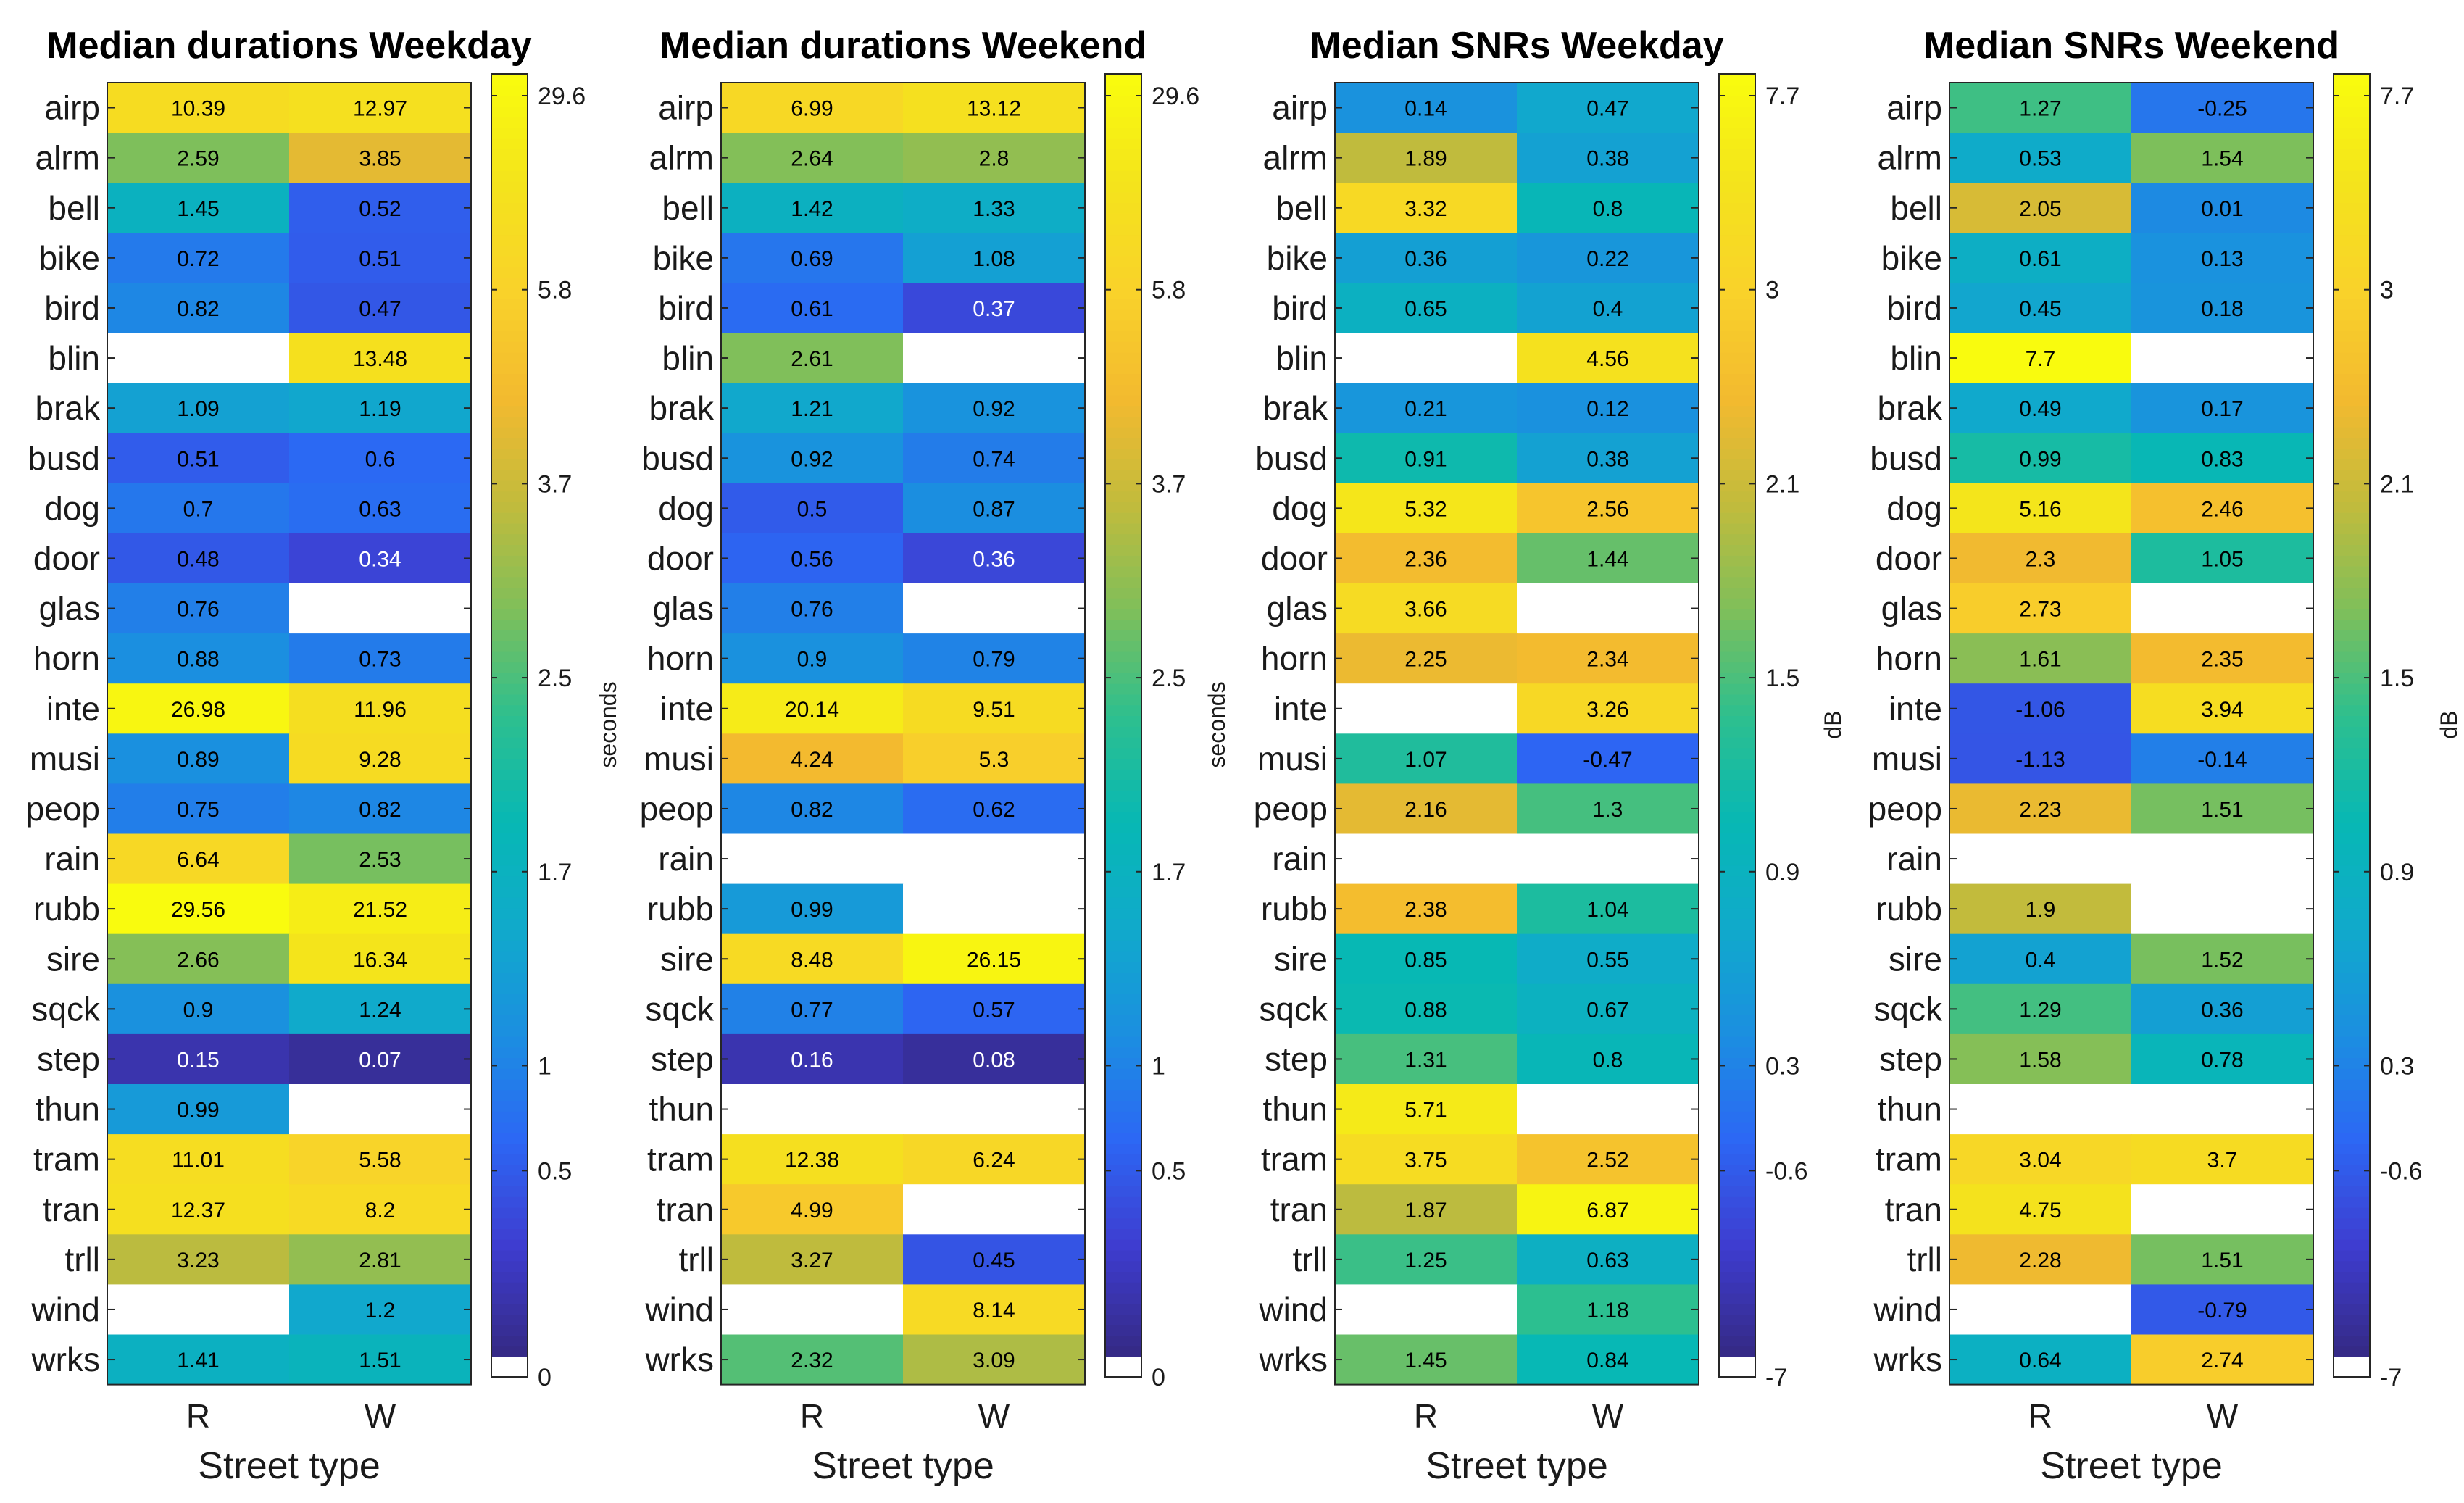 The width and height of the screenshot is (2464, 1503). Describe the element at coordinates (66, 558) in the screenshot. I see `row-label-door: door` at that location.